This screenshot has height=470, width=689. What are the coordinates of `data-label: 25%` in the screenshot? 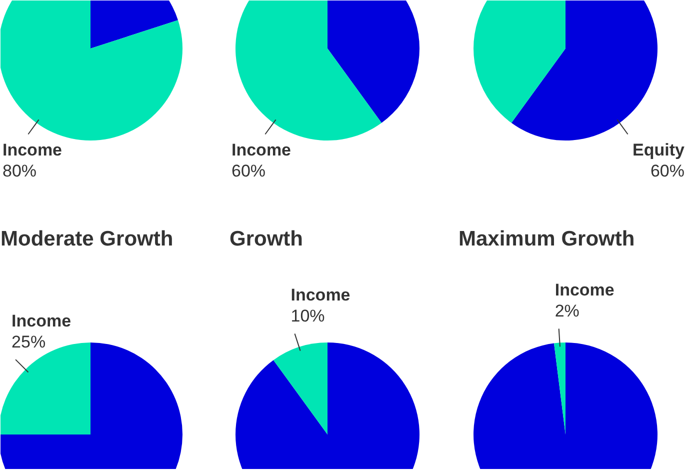 It's located at (29, 342).